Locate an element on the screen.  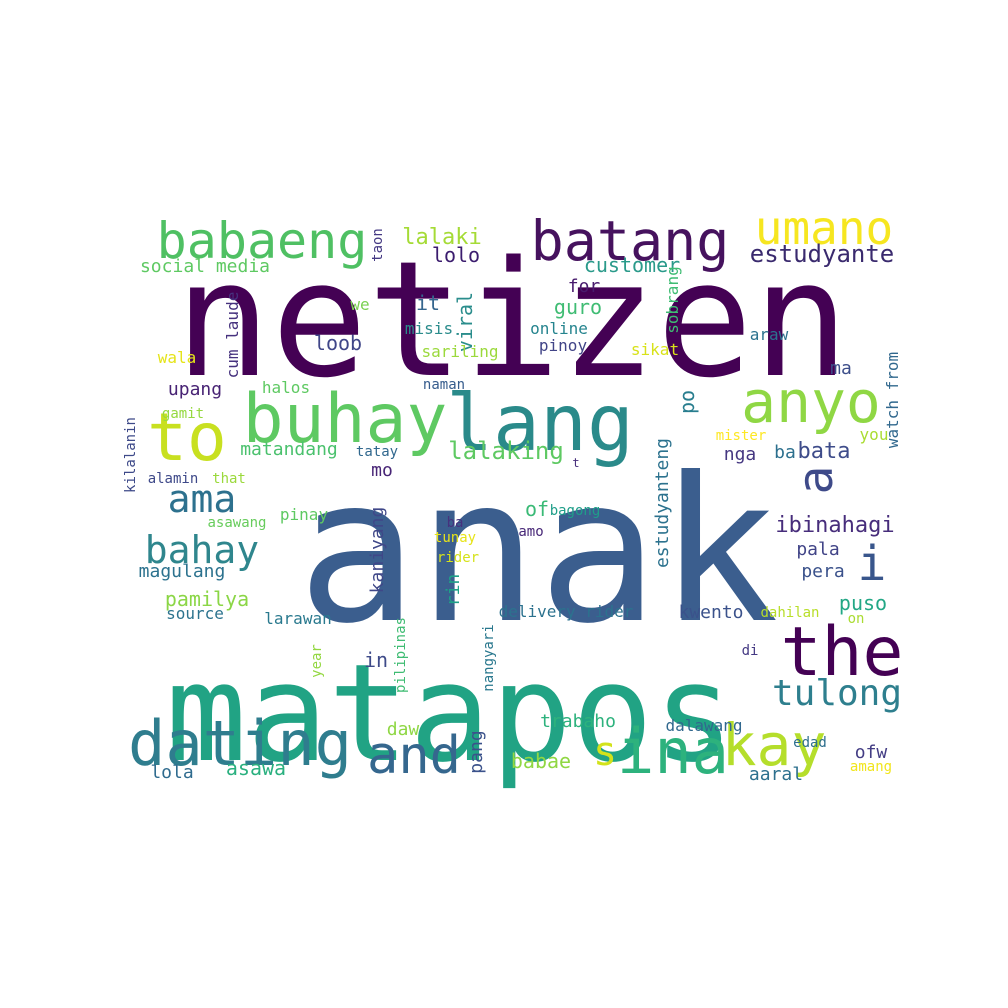
word-asawang: asawang is located at coordinates (236, 523).